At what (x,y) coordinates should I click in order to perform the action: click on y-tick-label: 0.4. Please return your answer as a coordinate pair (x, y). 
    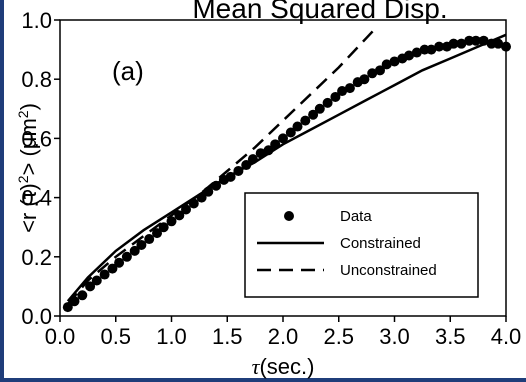
    Looking at the image, I should click on (36, 198).